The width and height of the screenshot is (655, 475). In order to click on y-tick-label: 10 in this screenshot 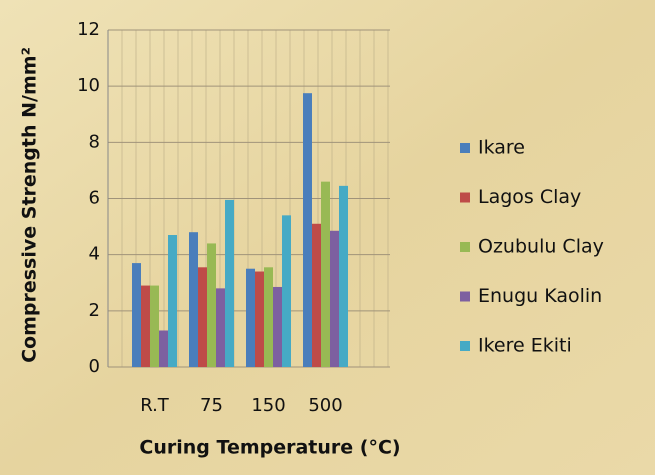, I will do `click(88, 85)`.